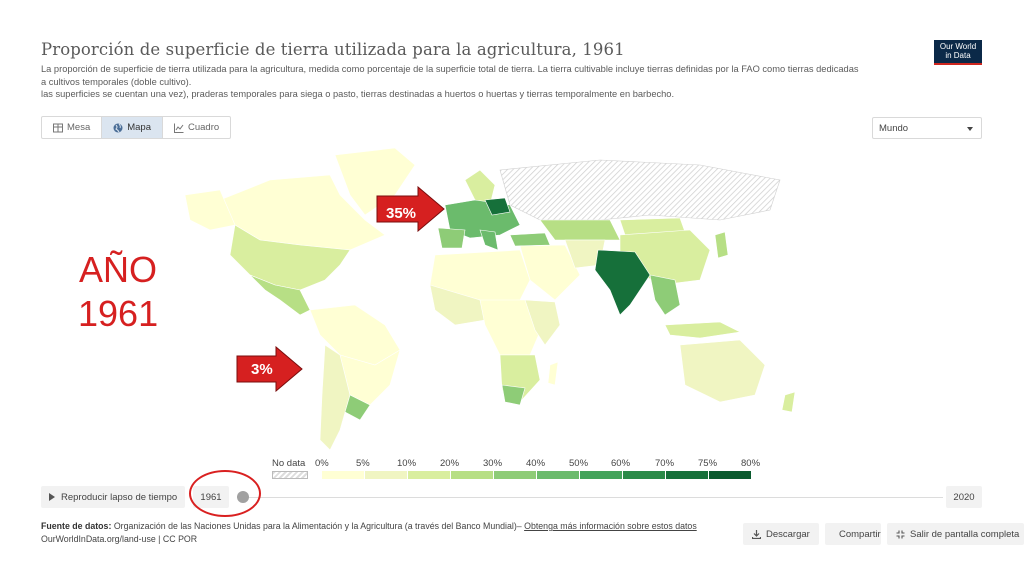 The image size is (1024, 576). What do you see at coordinates (363, 463) in the screenshot?
I see `legend-tick: 5%` at bounding box center [363, 463].